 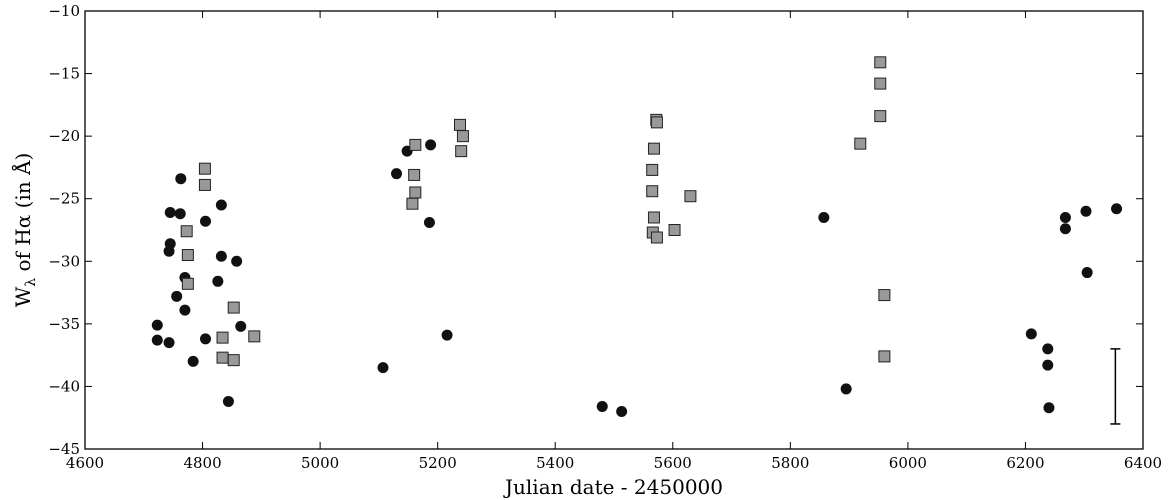 What do you see at coordinates (555, 463) in the screenshot?
I see `x-tick-label: 5400` at bounding box center [555, 463].